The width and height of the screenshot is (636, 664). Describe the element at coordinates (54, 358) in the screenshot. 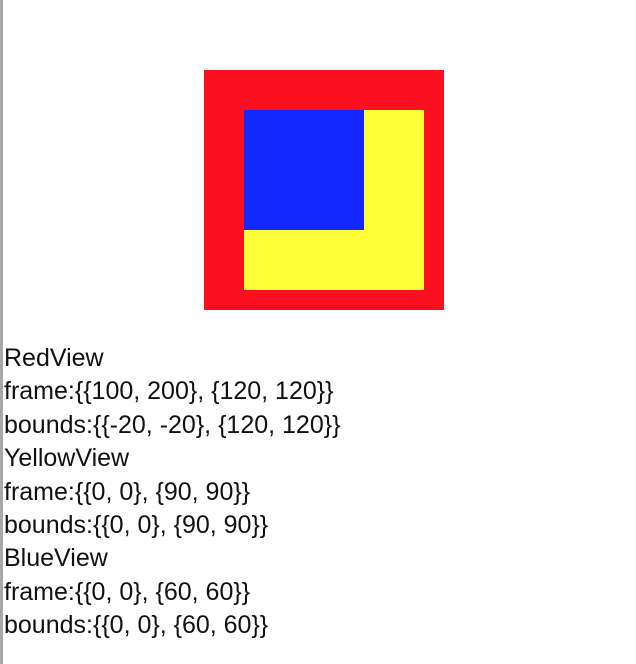

I see `red-view-title: RedView` at that location.